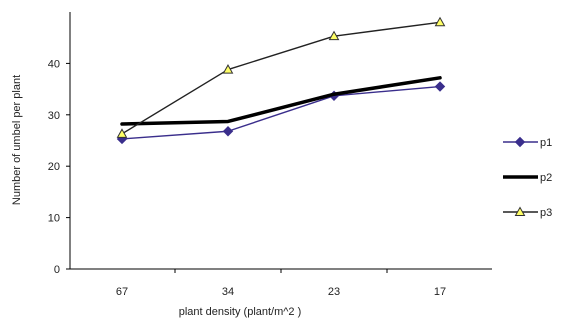 Image resolution: width=569 pixels, height=322 pixels. I want to click on legend-marker-p3, so click(520, 211).